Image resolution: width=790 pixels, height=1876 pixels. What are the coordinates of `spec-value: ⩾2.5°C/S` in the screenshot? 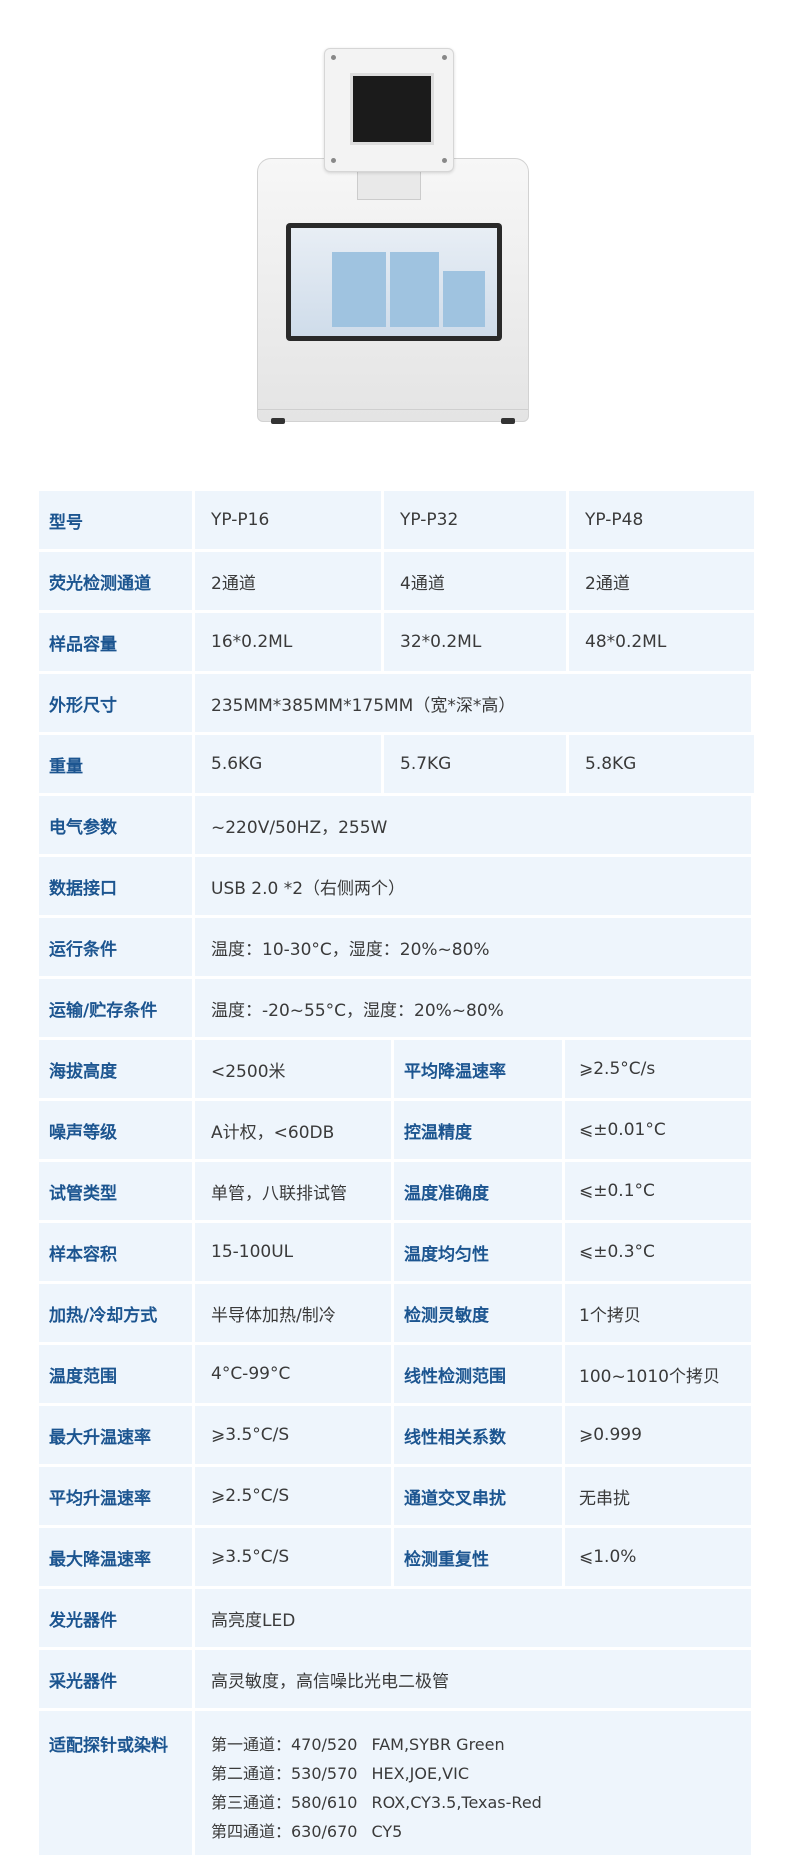 It's located at (293, 1496).